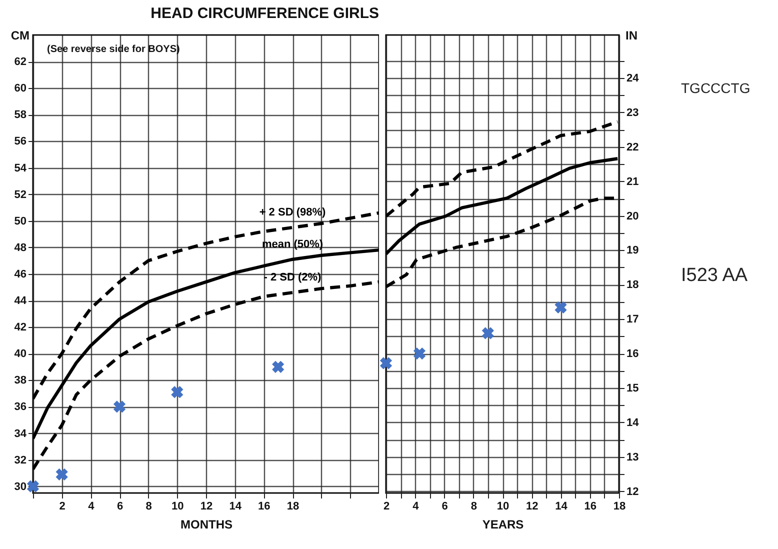  What do you see at coordinates (20, 115) in the screenshot?
I see `y-tick-label: 58` at bounding box center [20, 115].